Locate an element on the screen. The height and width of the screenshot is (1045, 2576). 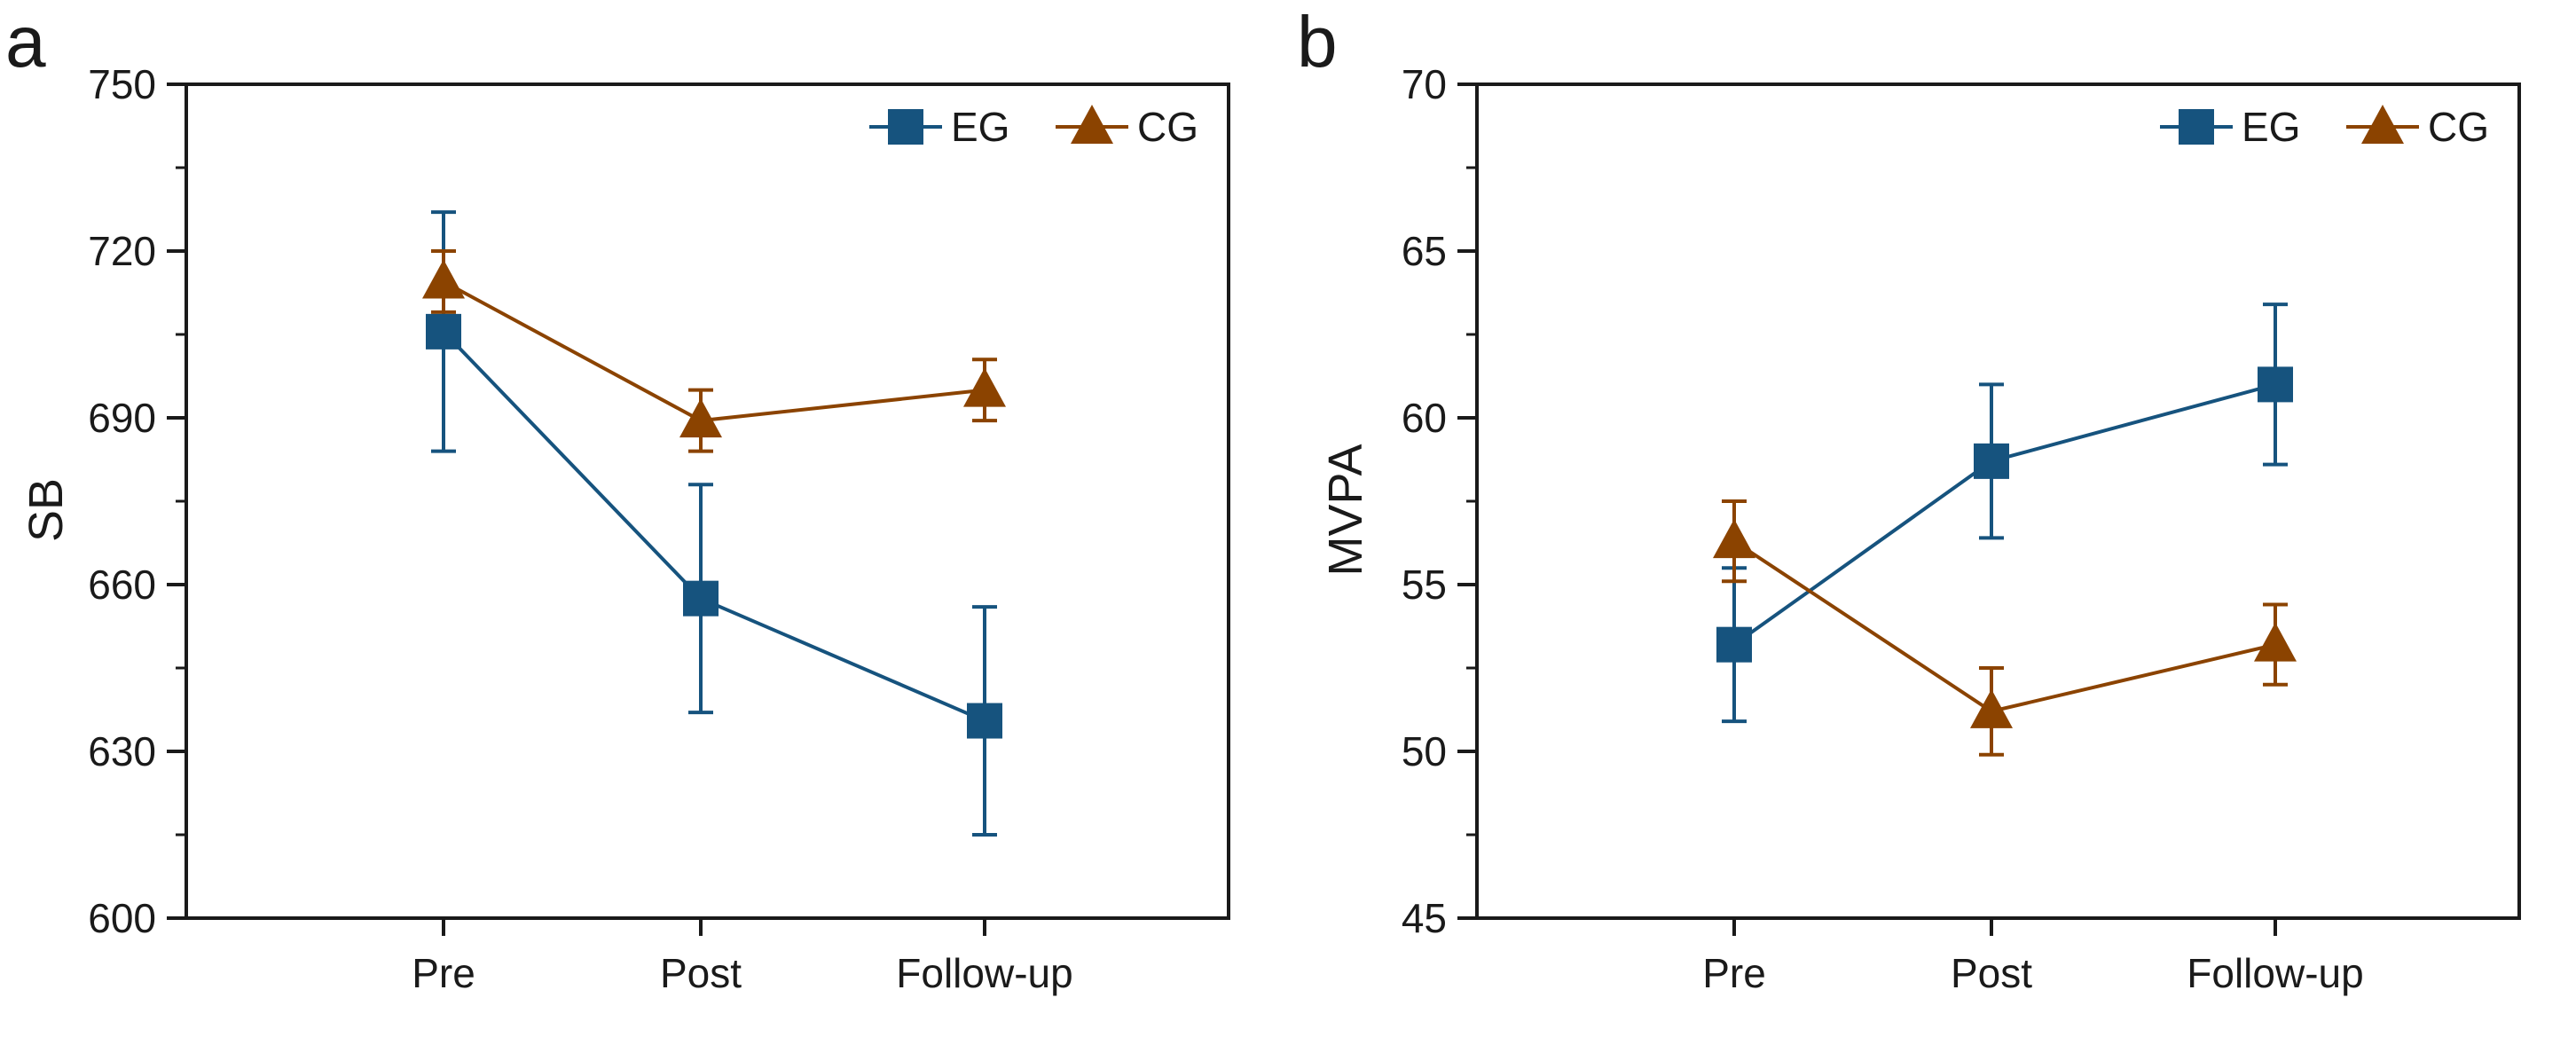
y-axis-ticks: 45 50 55 60 65 70 is located at coordinates (1439, 501).